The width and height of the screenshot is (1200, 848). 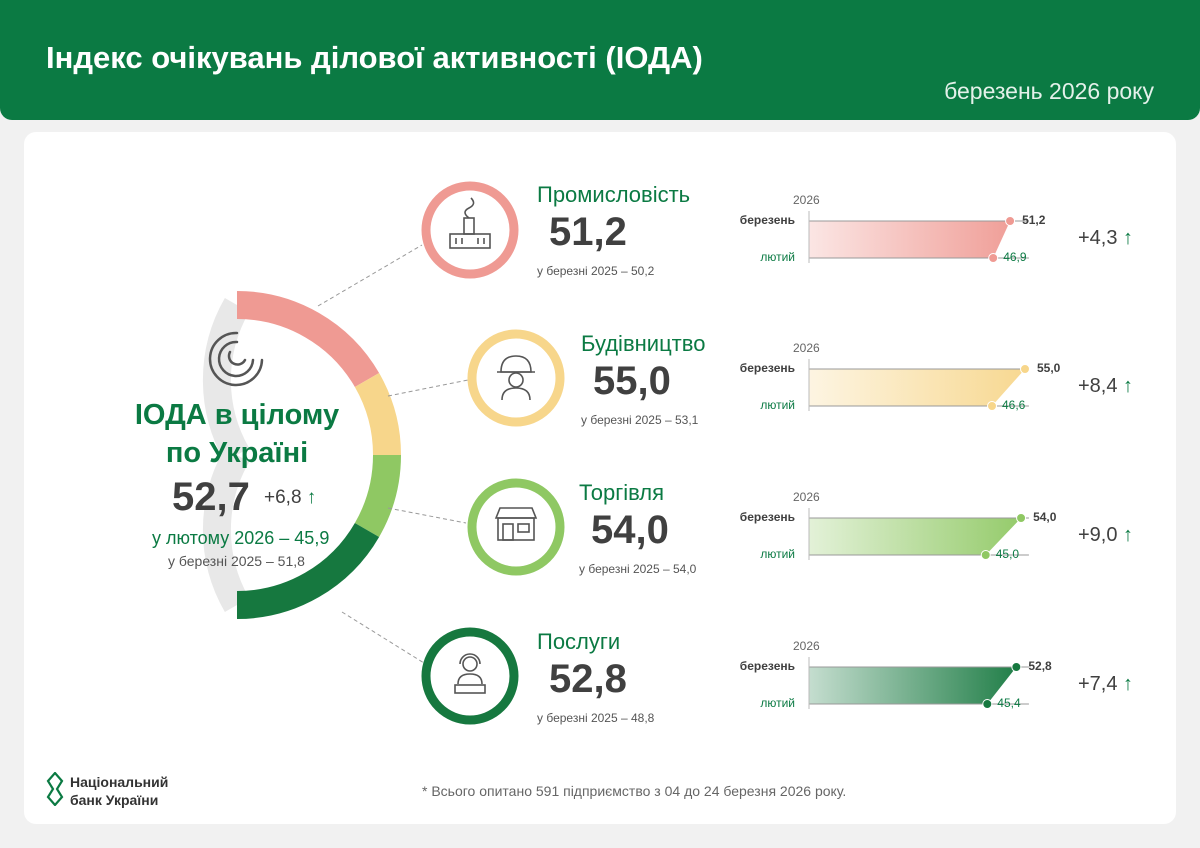 I want to click on chart-value-march-industry: 51,2, so click(x=1034, y=220).